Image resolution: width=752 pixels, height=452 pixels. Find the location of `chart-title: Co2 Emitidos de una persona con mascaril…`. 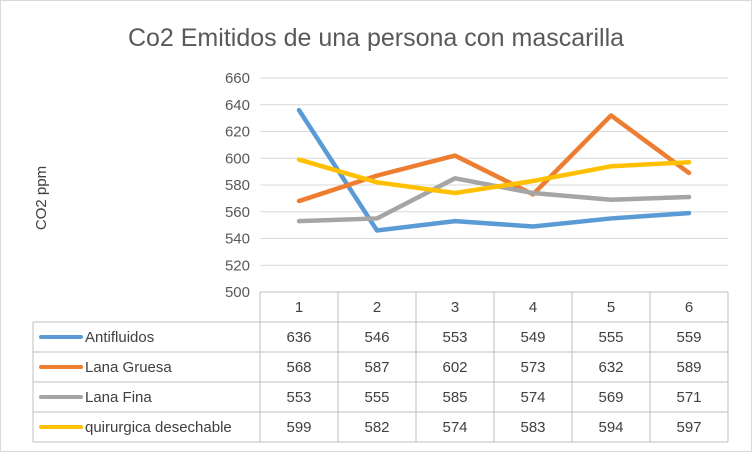

chart-title: Co2 Emitidos de una persona con mascaril… is located at coordinates (376, 38).